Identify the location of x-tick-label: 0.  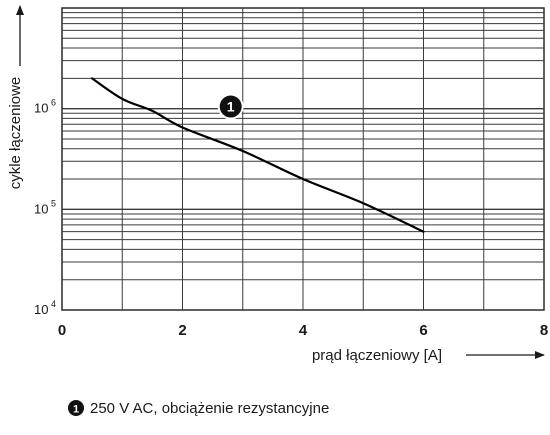
(62, 330).